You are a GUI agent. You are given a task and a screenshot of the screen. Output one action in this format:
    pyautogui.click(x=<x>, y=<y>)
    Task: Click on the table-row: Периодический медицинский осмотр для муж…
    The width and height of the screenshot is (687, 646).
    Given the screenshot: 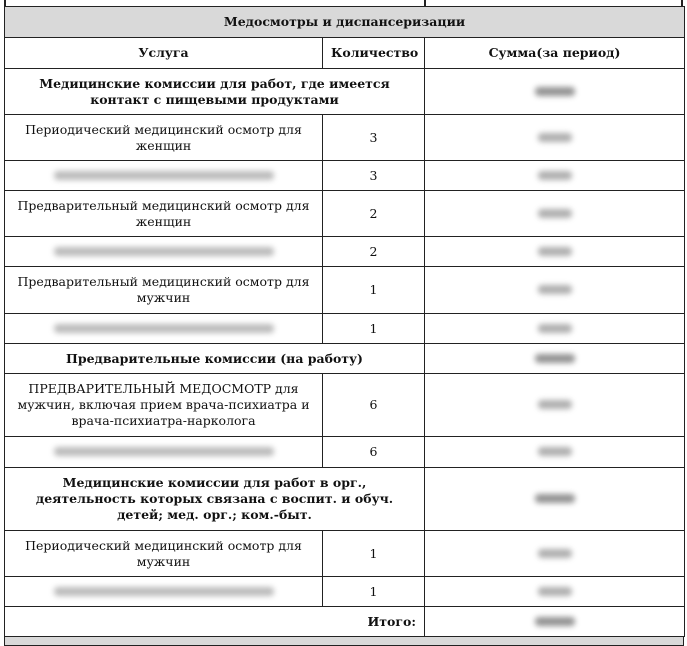 What is the action you would take?
    pyautogui.click(x=345, y=553)
    